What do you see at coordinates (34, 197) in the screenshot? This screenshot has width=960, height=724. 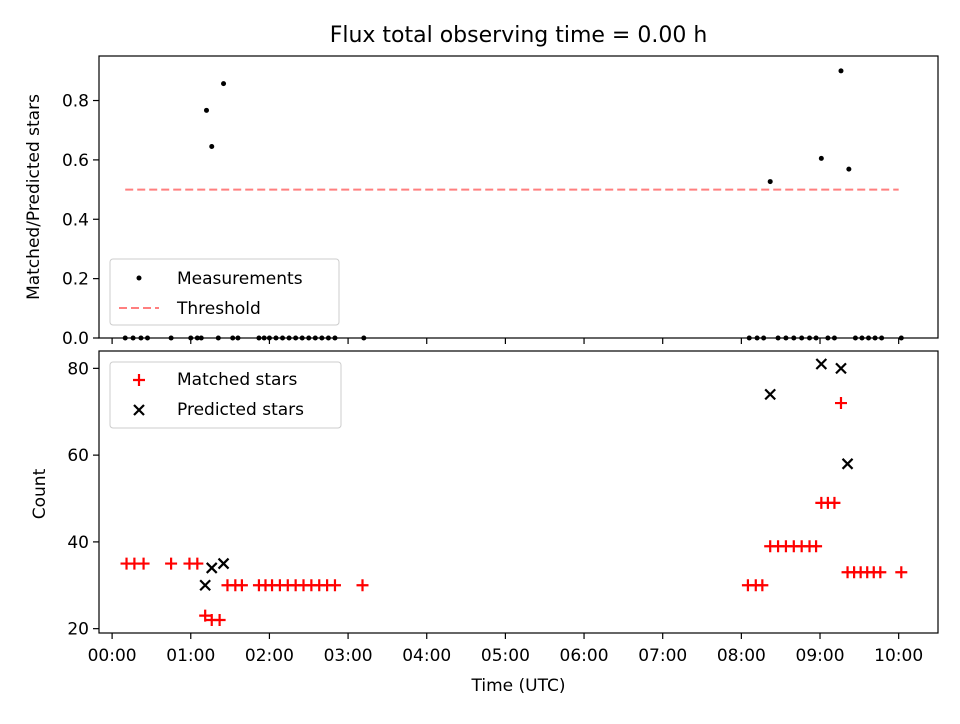 I see `top-y-axis-label: Matched/Predicted stars` at bounding box center [34, 197].